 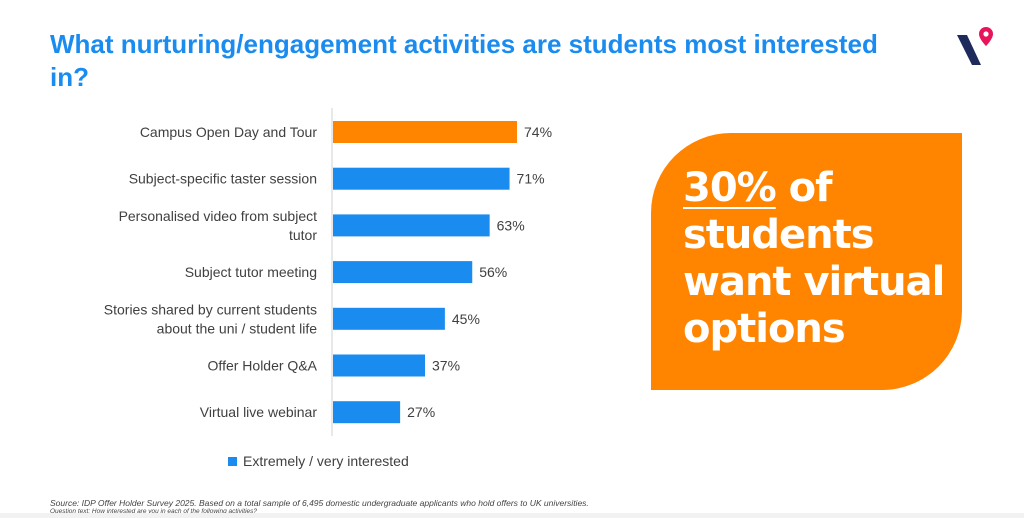 I want to click on data-label: 63%, so click(x=511, y=225).